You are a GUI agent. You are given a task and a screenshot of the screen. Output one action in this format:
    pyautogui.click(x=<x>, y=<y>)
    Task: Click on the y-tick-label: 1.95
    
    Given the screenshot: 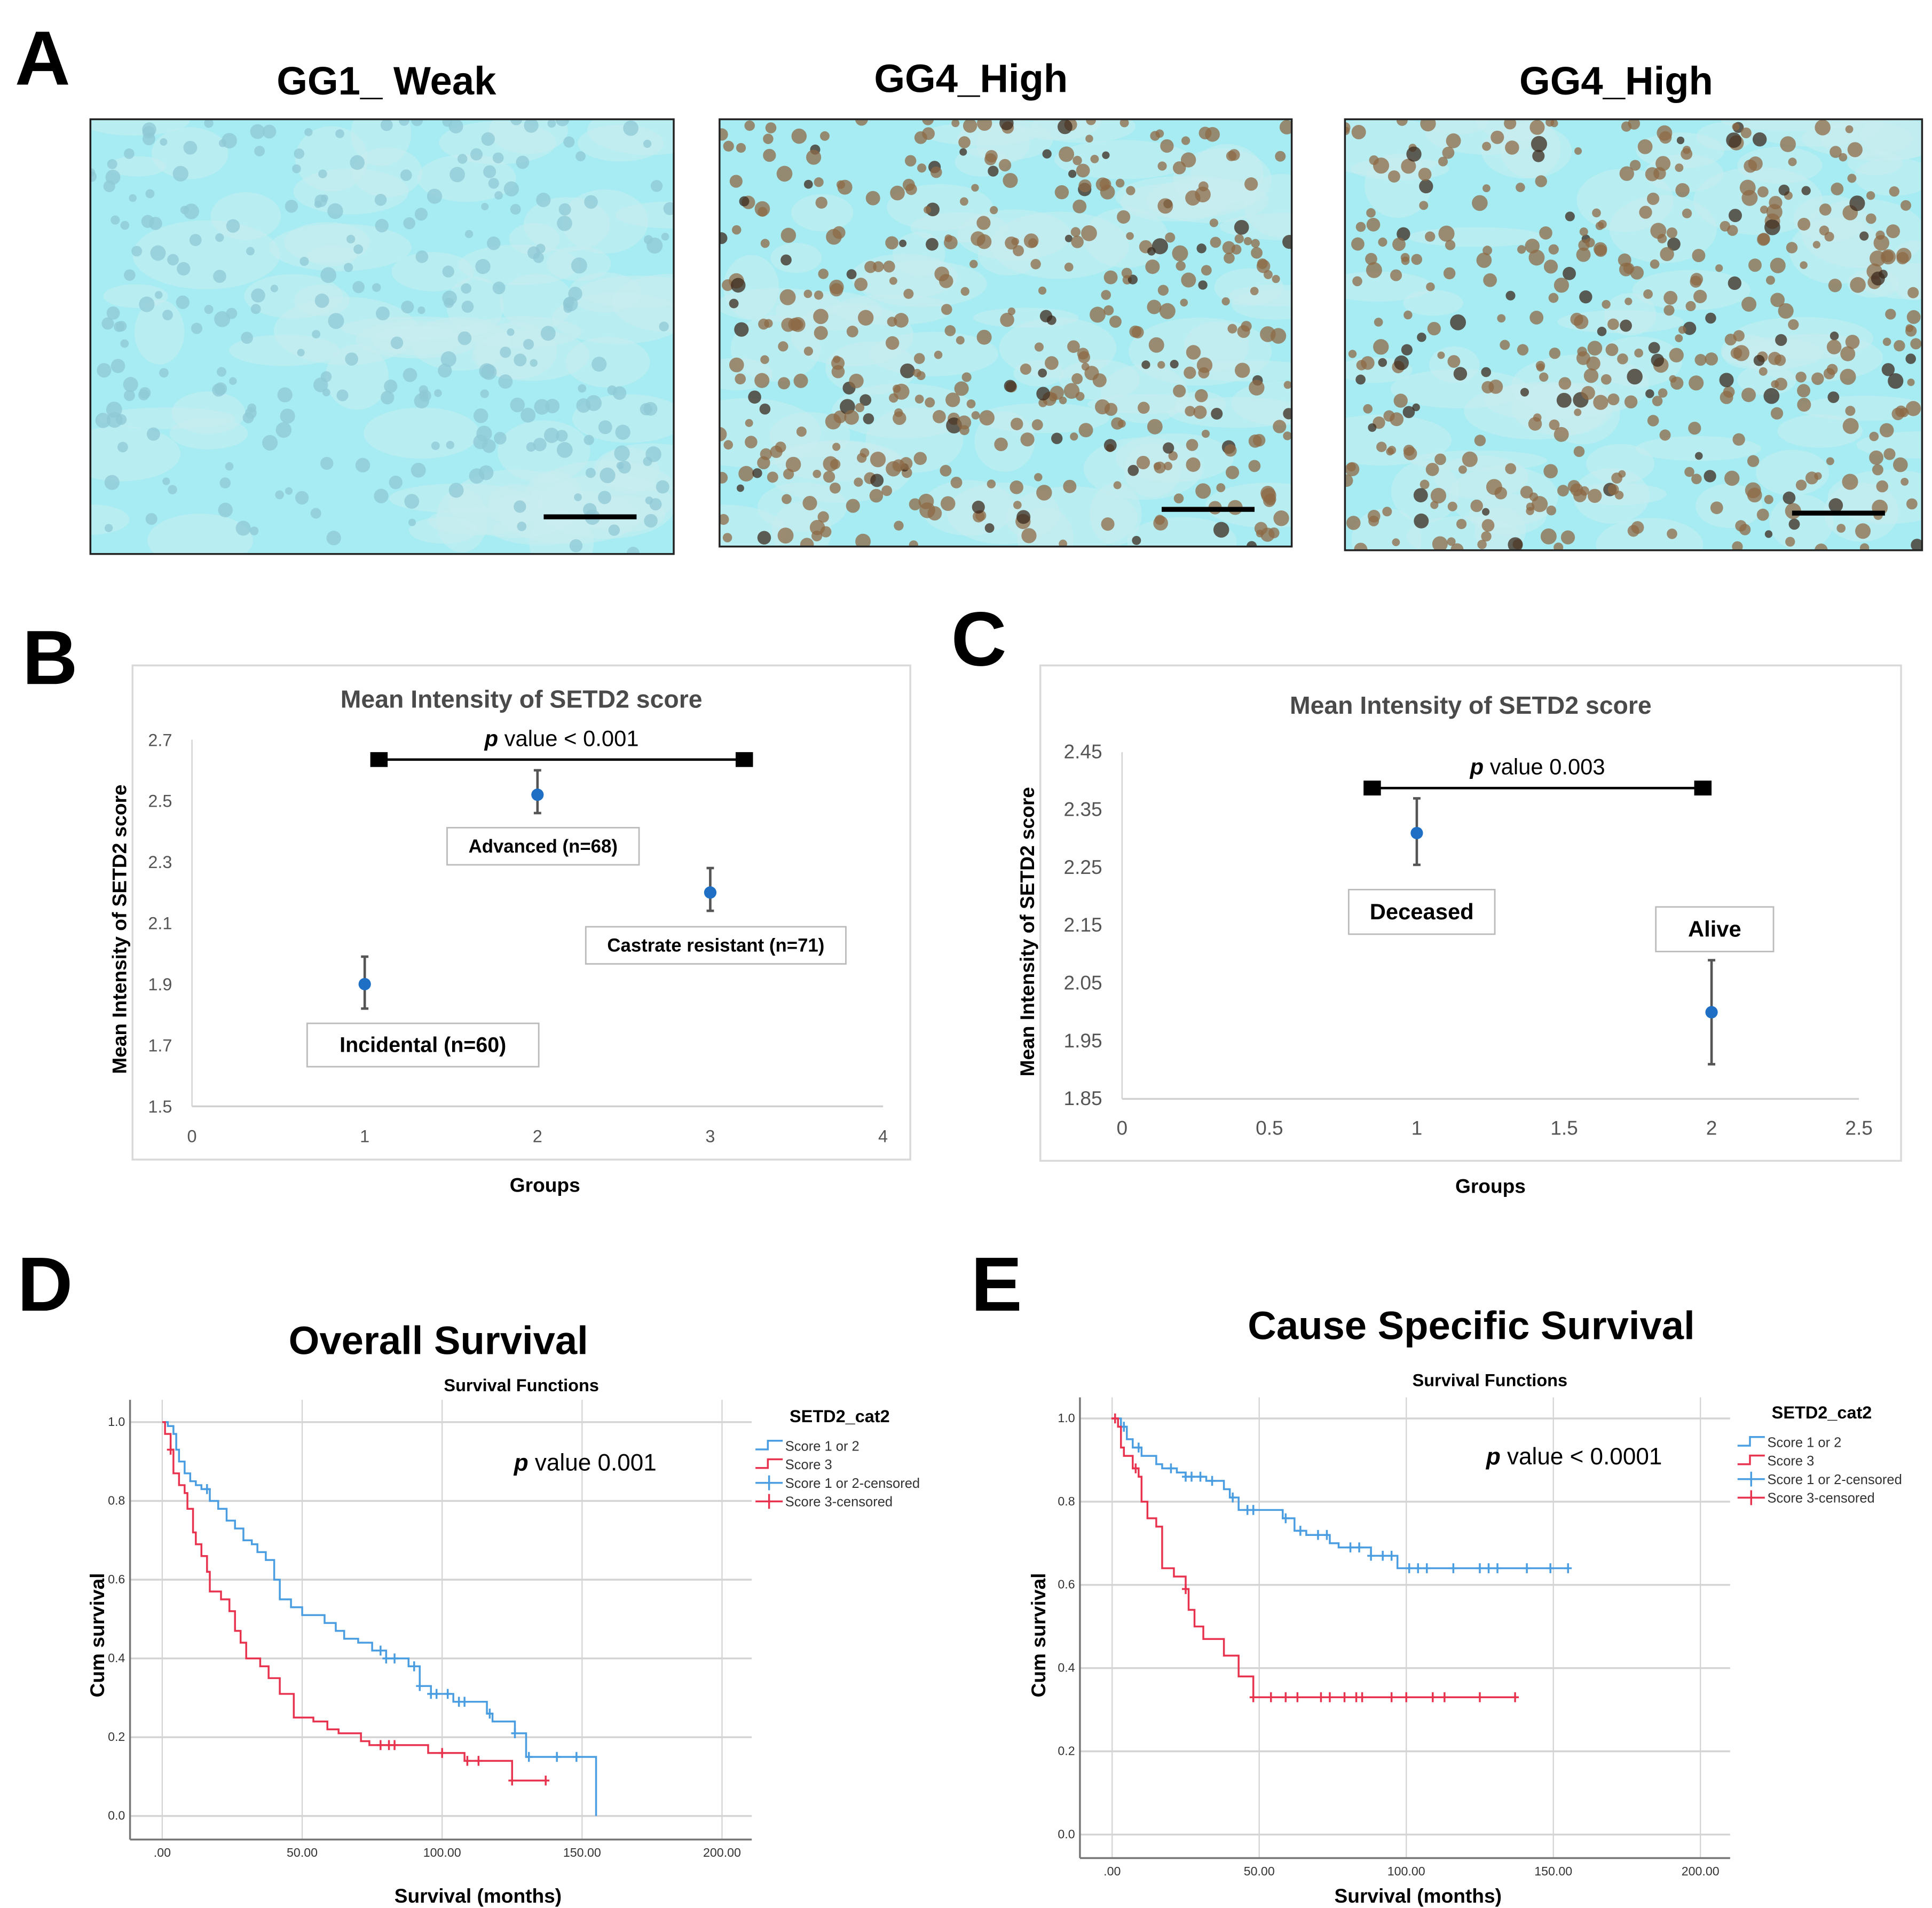 What is the action you would take?
    pyautogui.click(x=1083, y=1040)
    